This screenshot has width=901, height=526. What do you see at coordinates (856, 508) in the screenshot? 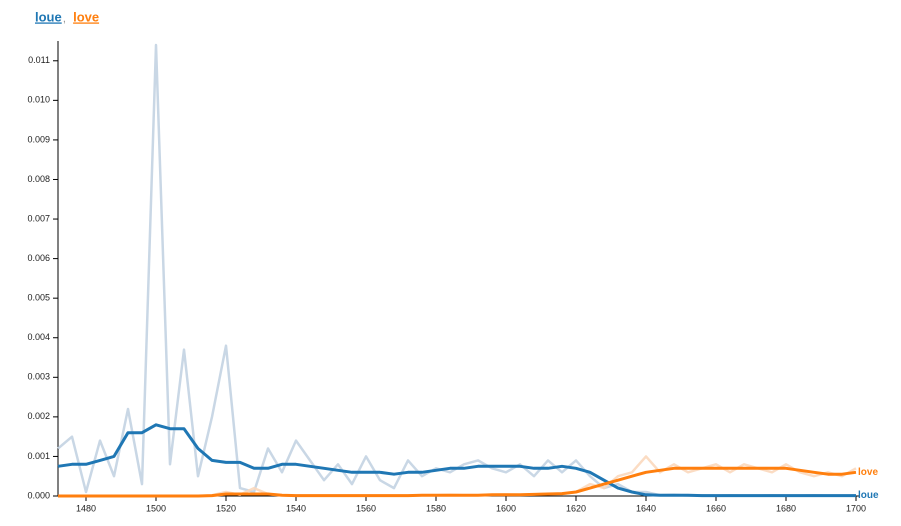
I see `x-tick-label: 1700` at bounding box center [856, 508].